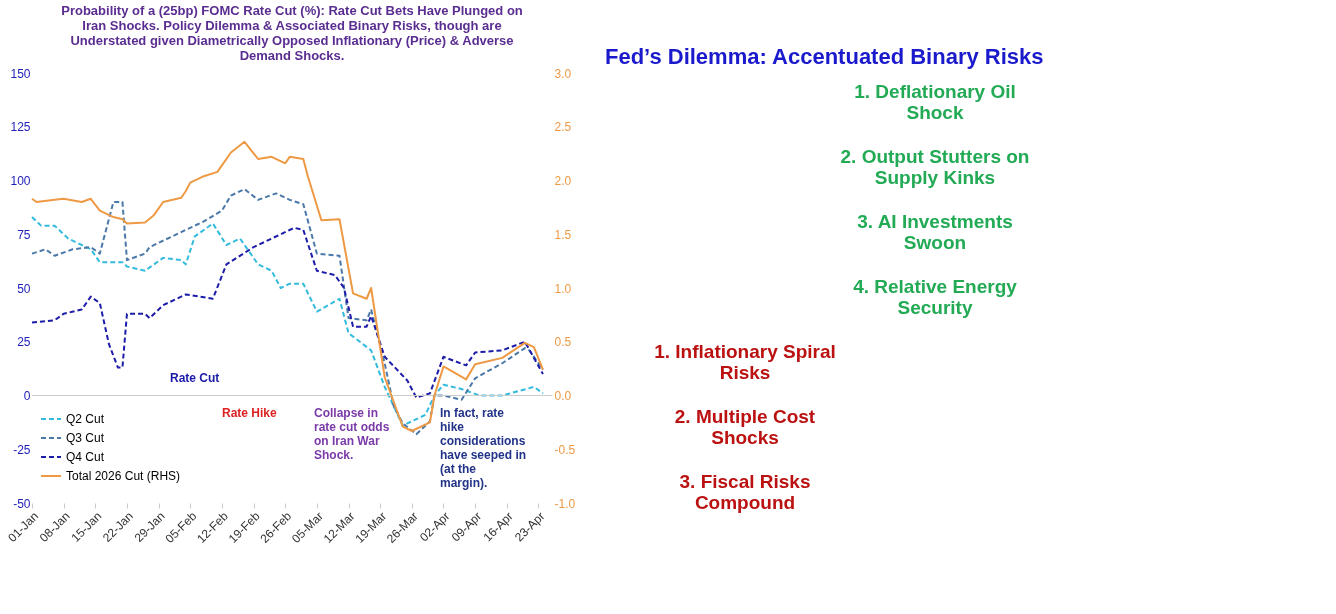 This screenshot has height=614, width=1336. I want to click on y-tick-label: 100, so click(20, 181).